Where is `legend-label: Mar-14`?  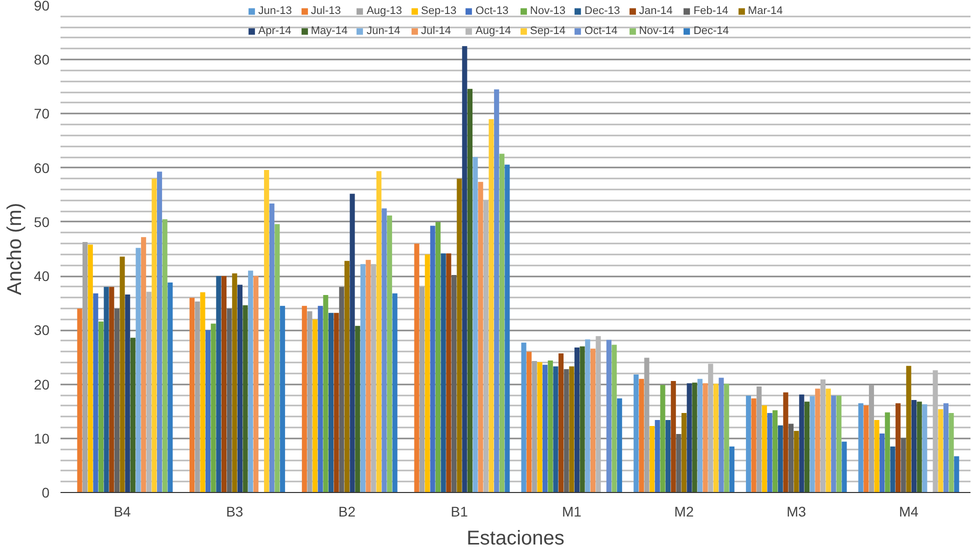
legend-label: Mar-14 is located at coordinates (765, 11).